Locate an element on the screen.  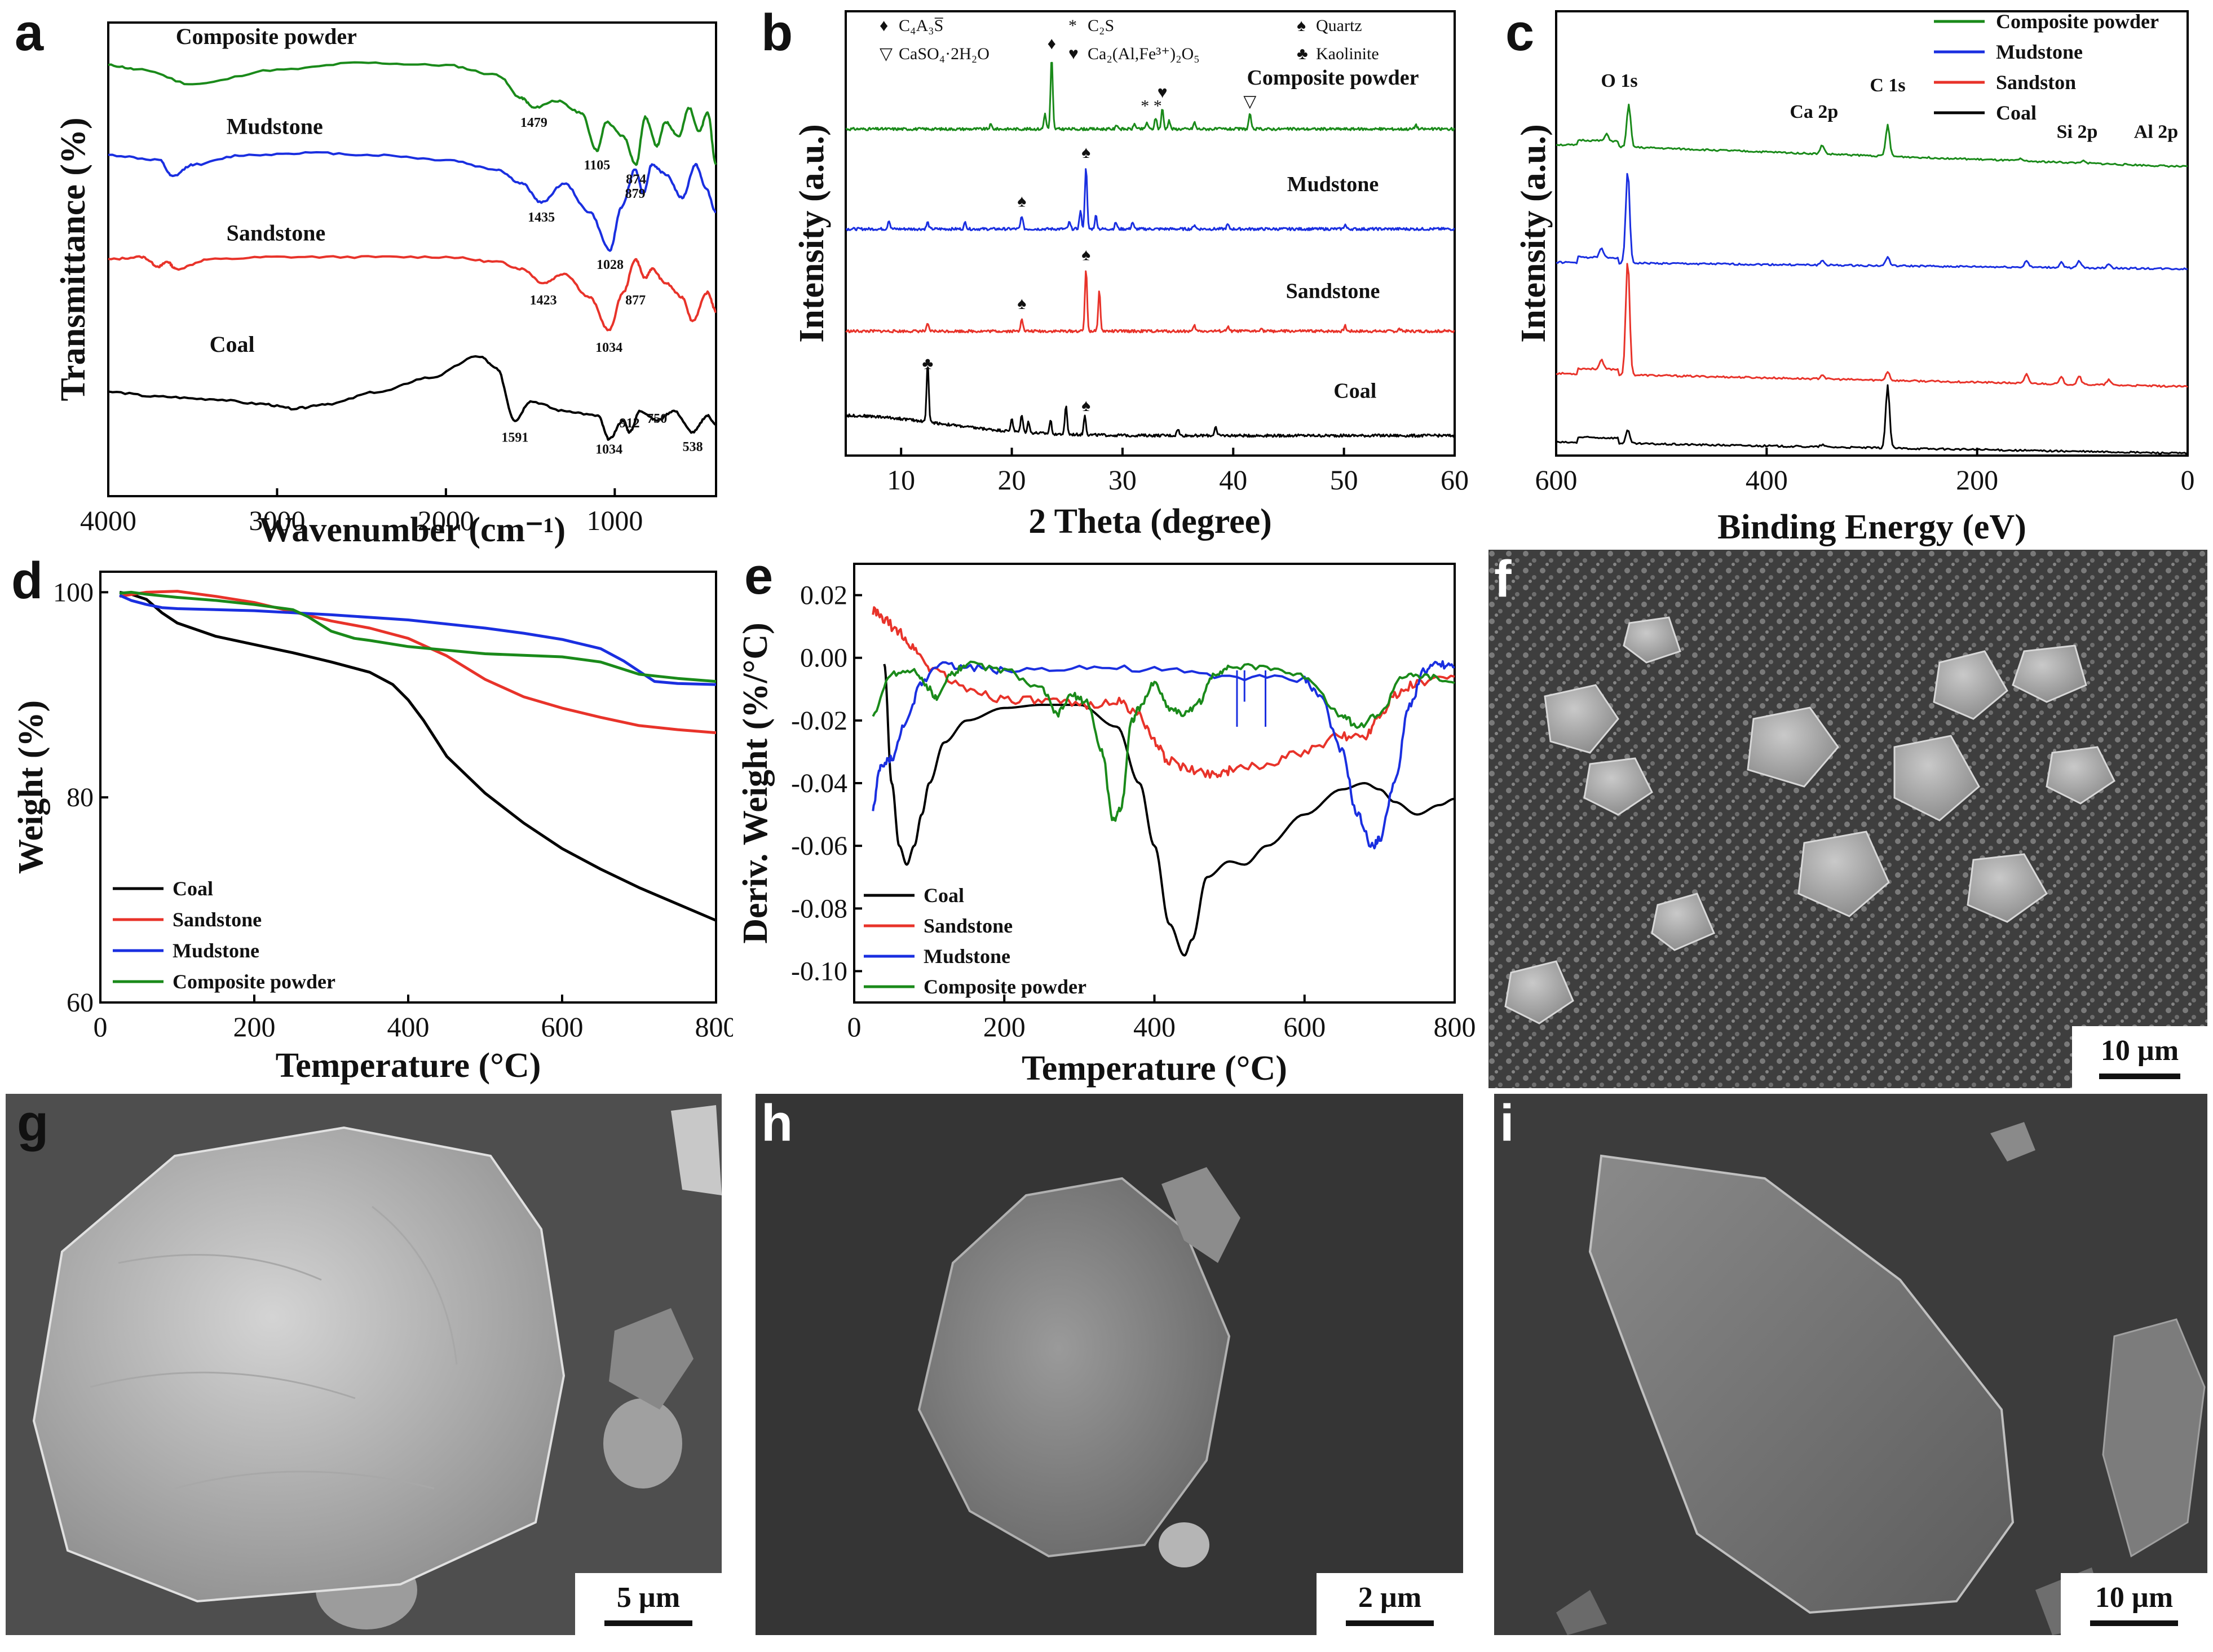
xrd-line-coal is located at coordinates (1150, 402).